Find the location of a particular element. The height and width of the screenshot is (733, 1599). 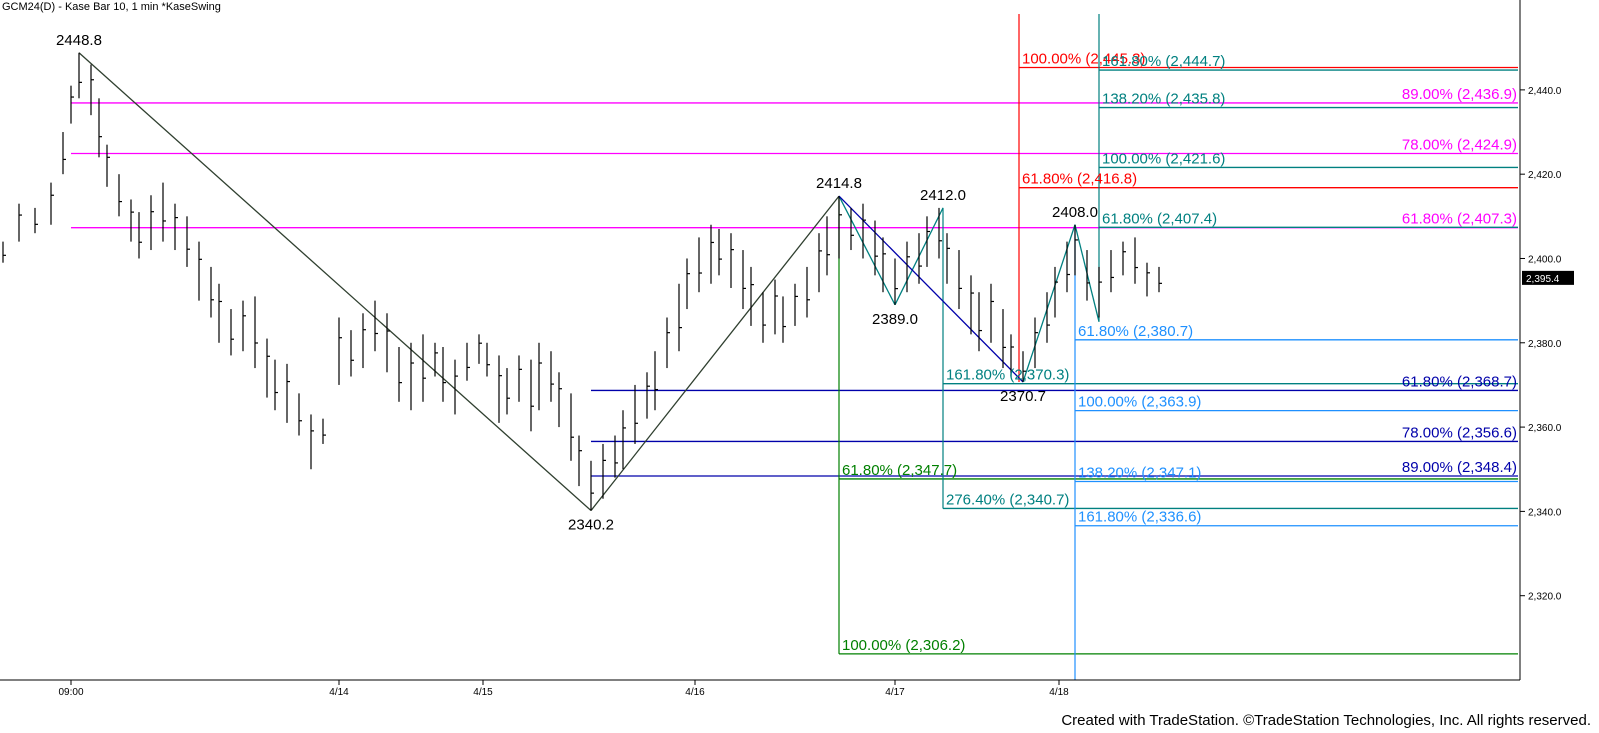

fib-level-label: 100.00% (2,445.3) is located at coordinates (1083, 59).